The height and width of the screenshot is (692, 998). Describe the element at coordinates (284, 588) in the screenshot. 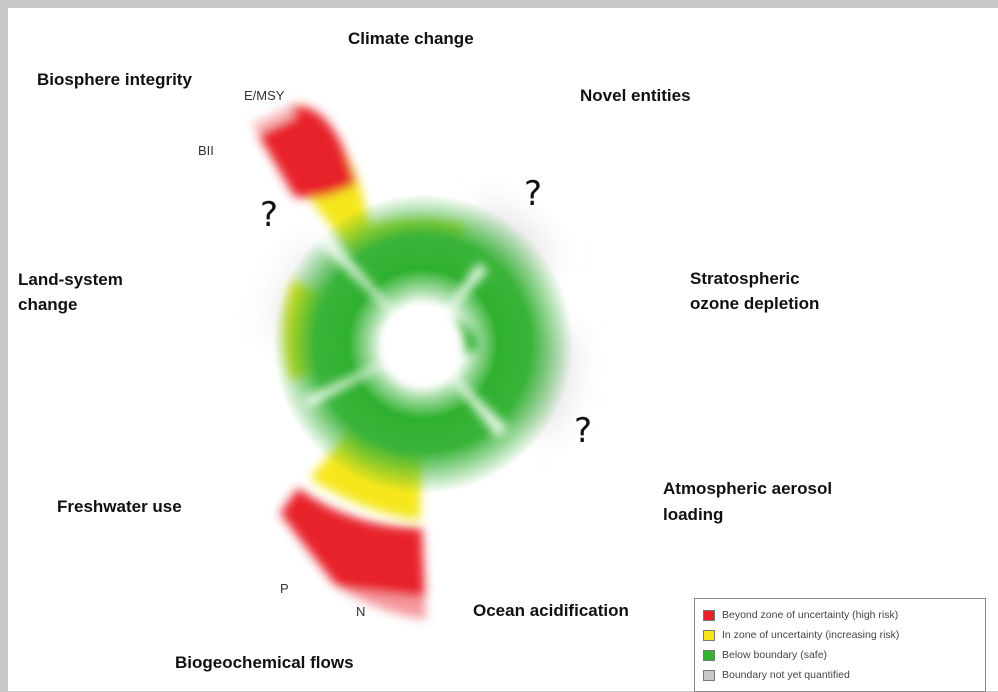

I see `sublabel-p: P` at that location.